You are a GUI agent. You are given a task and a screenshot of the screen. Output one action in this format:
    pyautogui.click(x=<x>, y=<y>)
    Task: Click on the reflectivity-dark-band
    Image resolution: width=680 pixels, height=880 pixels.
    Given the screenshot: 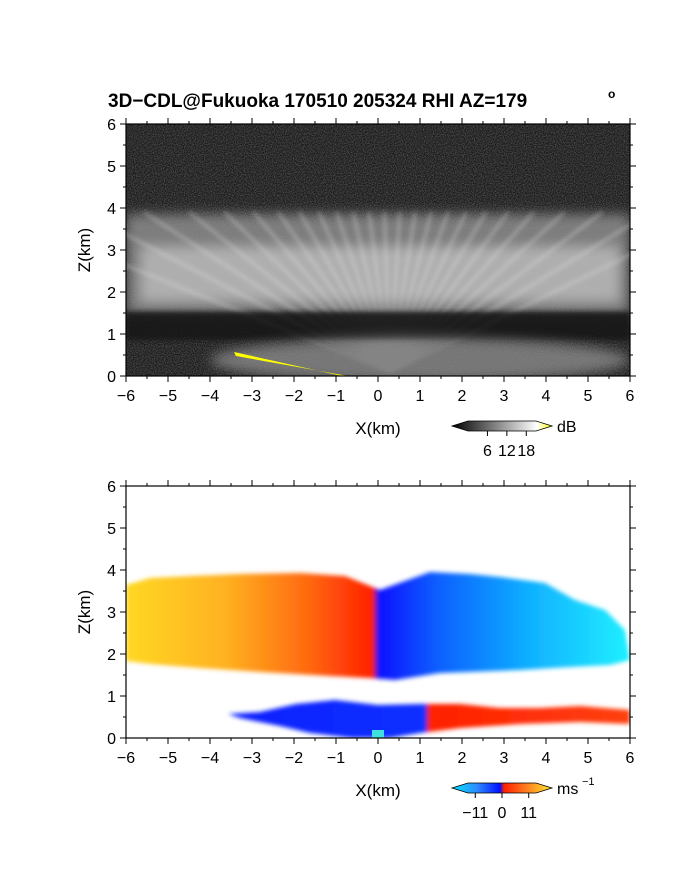 What is the action you would take?
    pyautogui.click(x=378, y=326)
    